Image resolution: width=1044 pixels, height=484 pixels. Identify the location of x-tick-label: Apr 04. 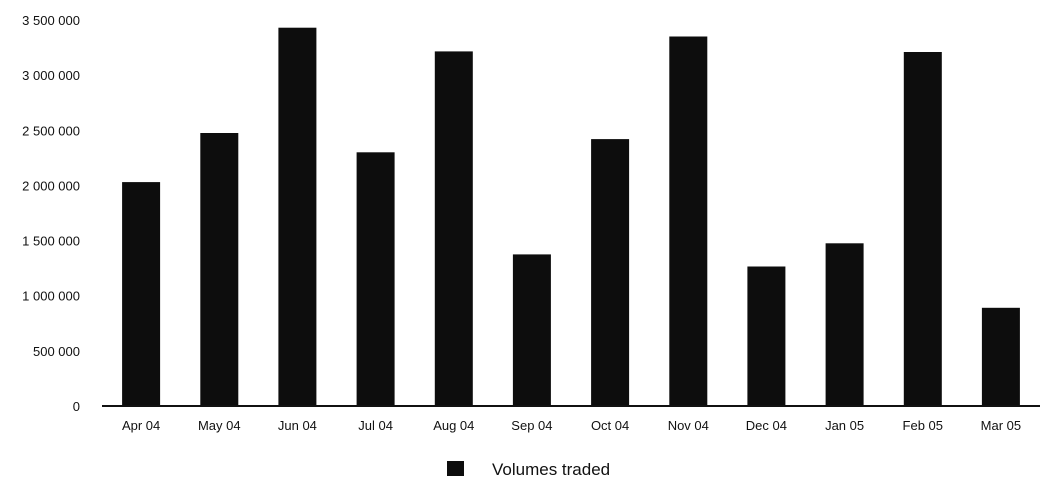
(141, 425).